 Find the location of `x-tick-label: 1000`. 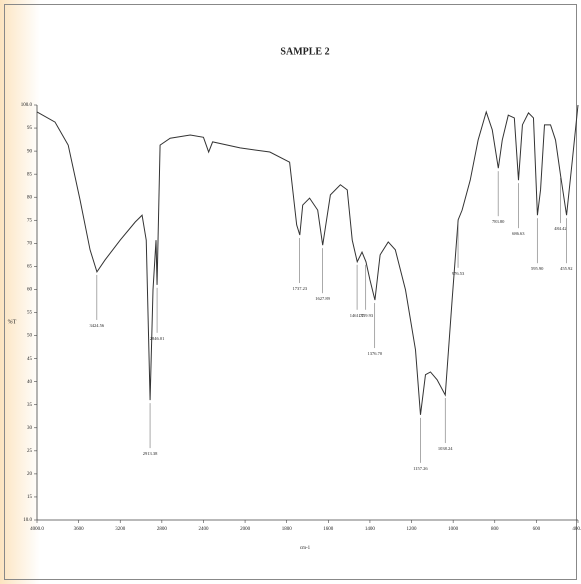

x-tick-label: 1000 is located at coordinates (453, 529).